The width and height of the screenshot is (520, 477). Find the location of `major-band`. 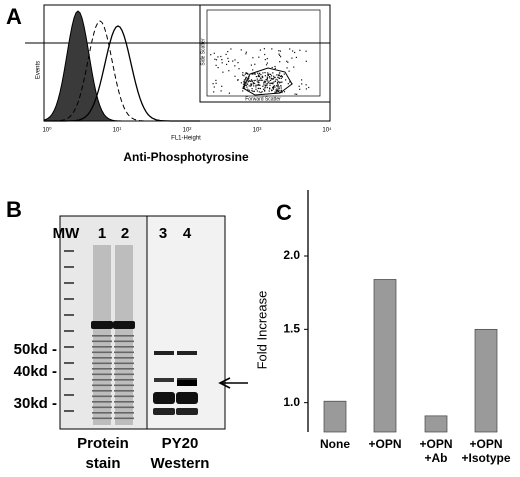

major-band is located at coordinates (124, 325).